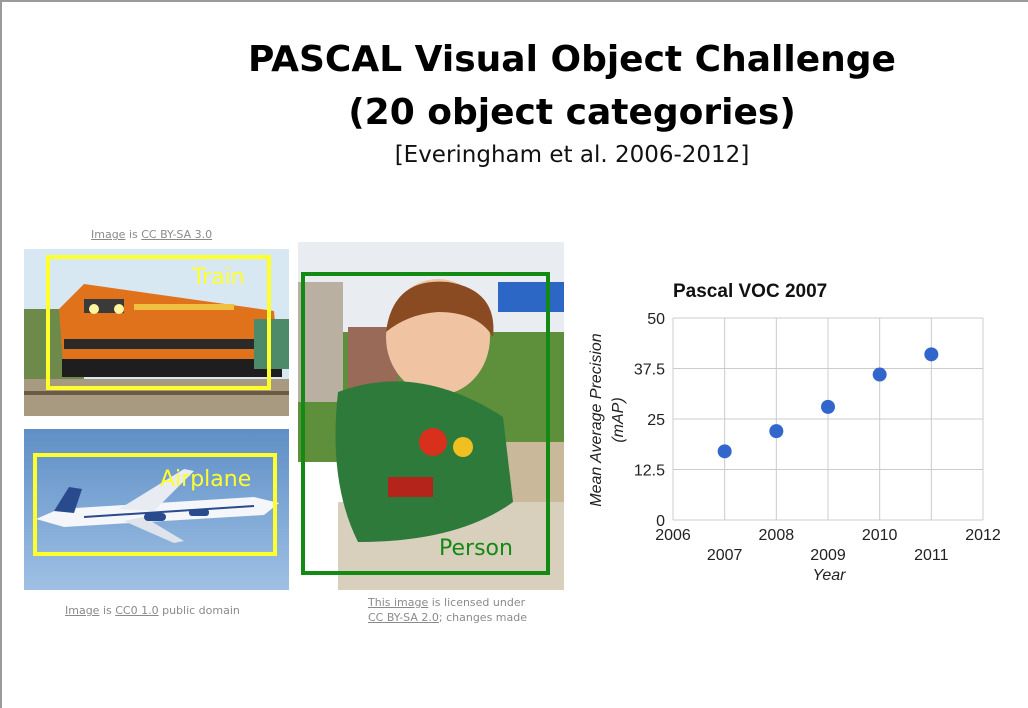  I want to click on person-label: Person, so click(476, 548).